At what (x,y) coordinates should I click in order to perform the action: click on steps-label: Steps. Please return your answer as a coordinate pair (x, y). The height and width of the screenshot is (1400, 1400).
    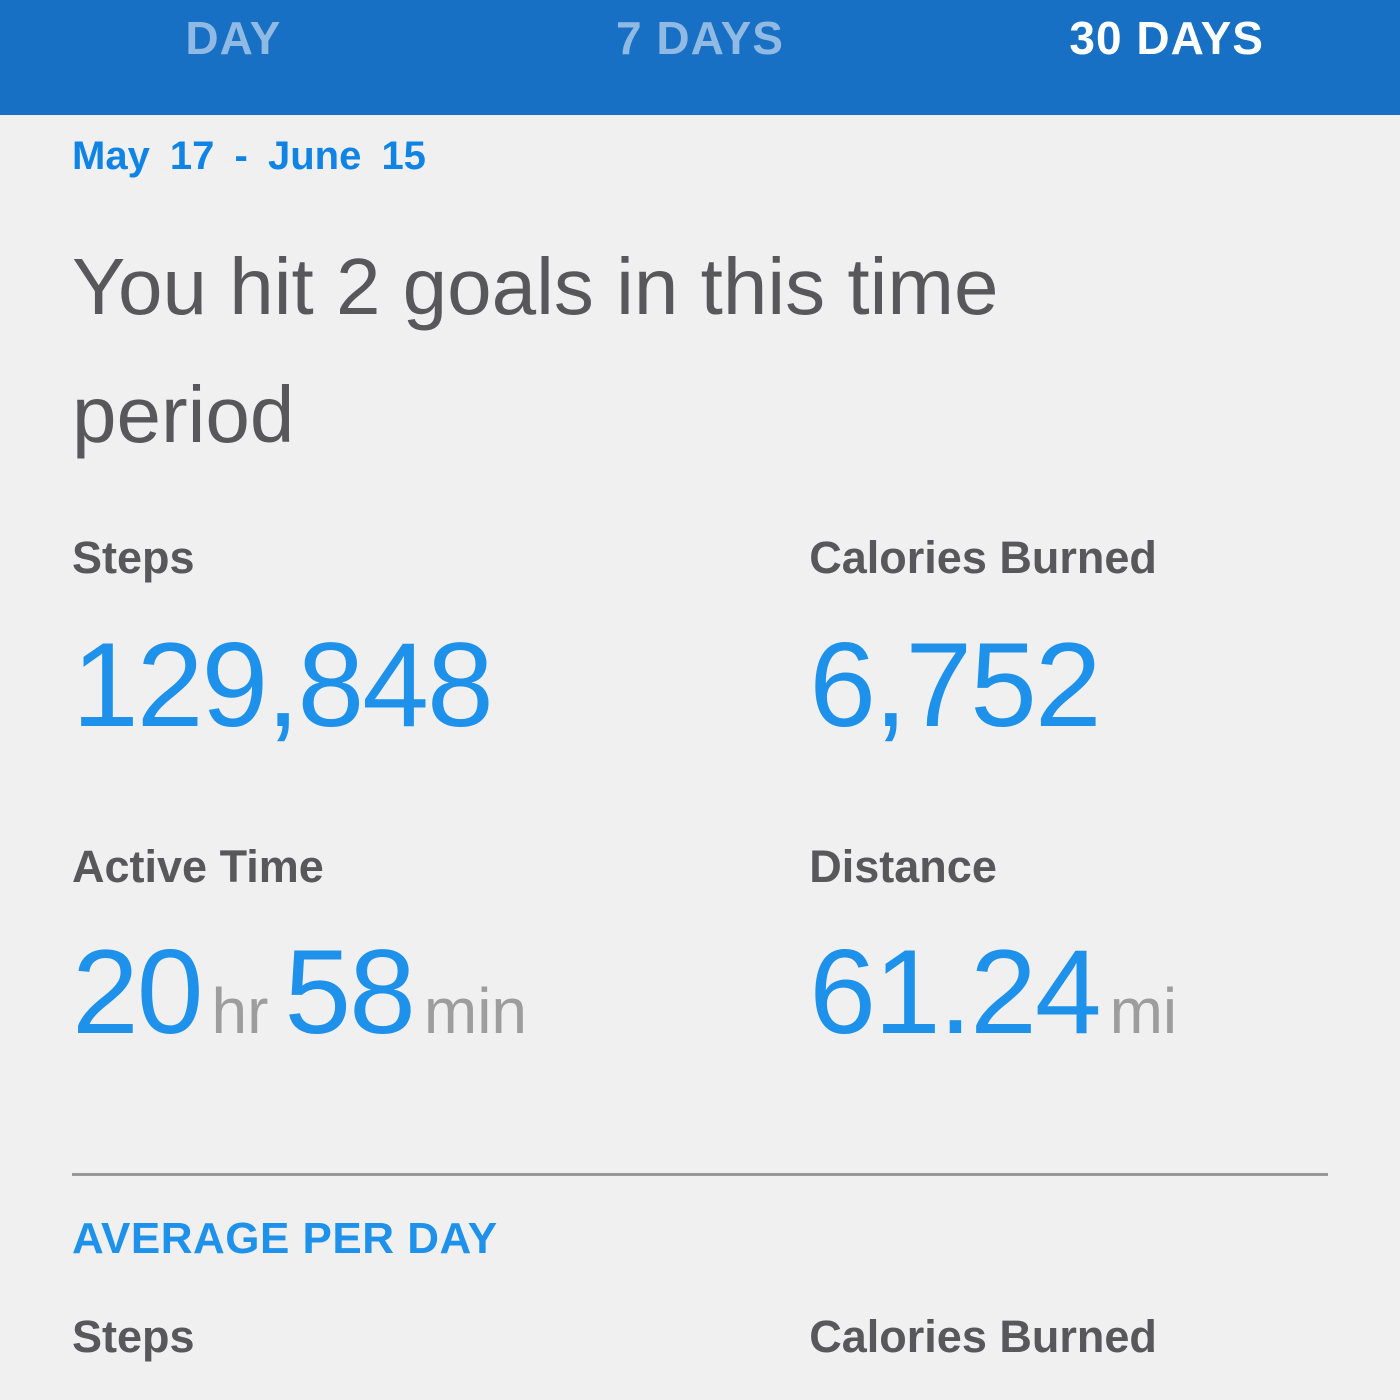
    Looking at the image, I should click on (133, 557).